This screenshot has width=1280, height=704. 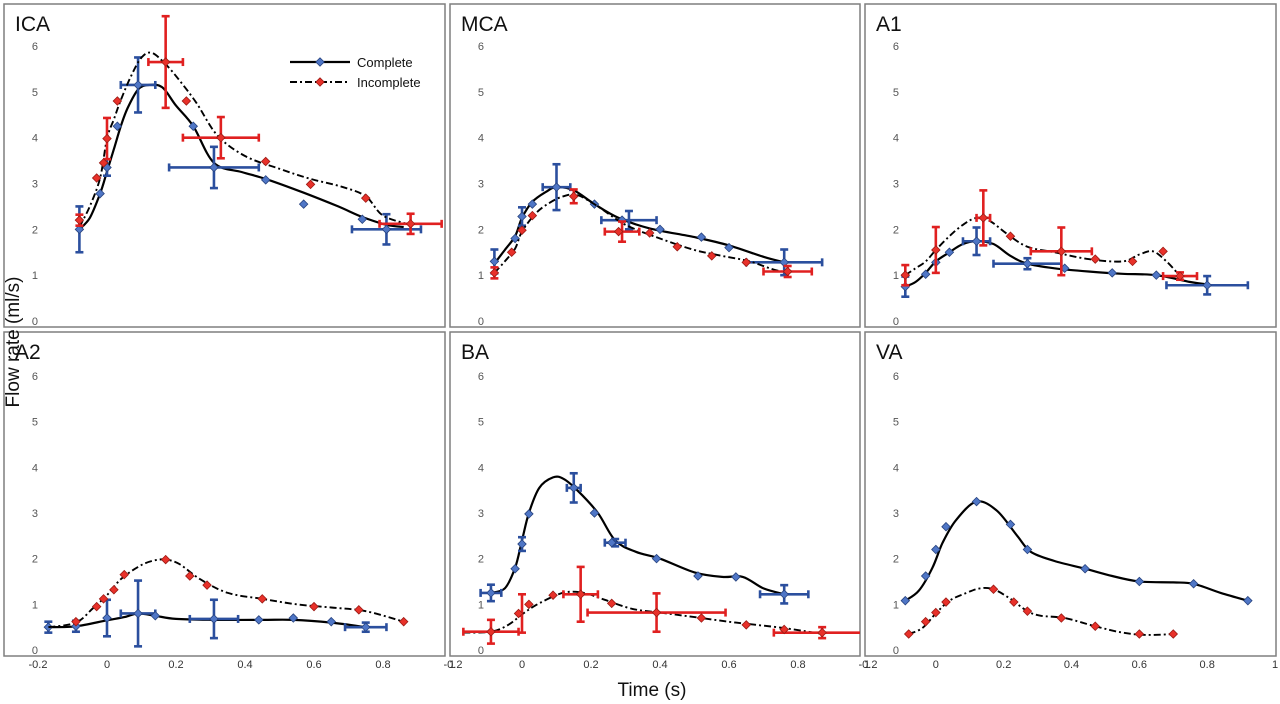 I want to click on series-incomplete, so click(x=258, y=125).